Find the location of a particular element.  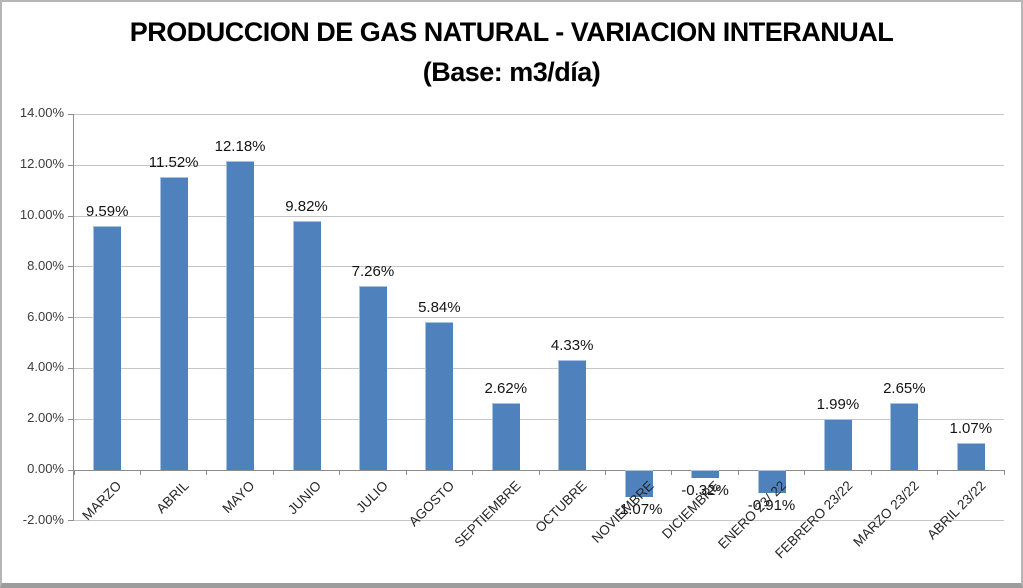

bar-value-label: 4.33% is located at coordinates (572, 346).